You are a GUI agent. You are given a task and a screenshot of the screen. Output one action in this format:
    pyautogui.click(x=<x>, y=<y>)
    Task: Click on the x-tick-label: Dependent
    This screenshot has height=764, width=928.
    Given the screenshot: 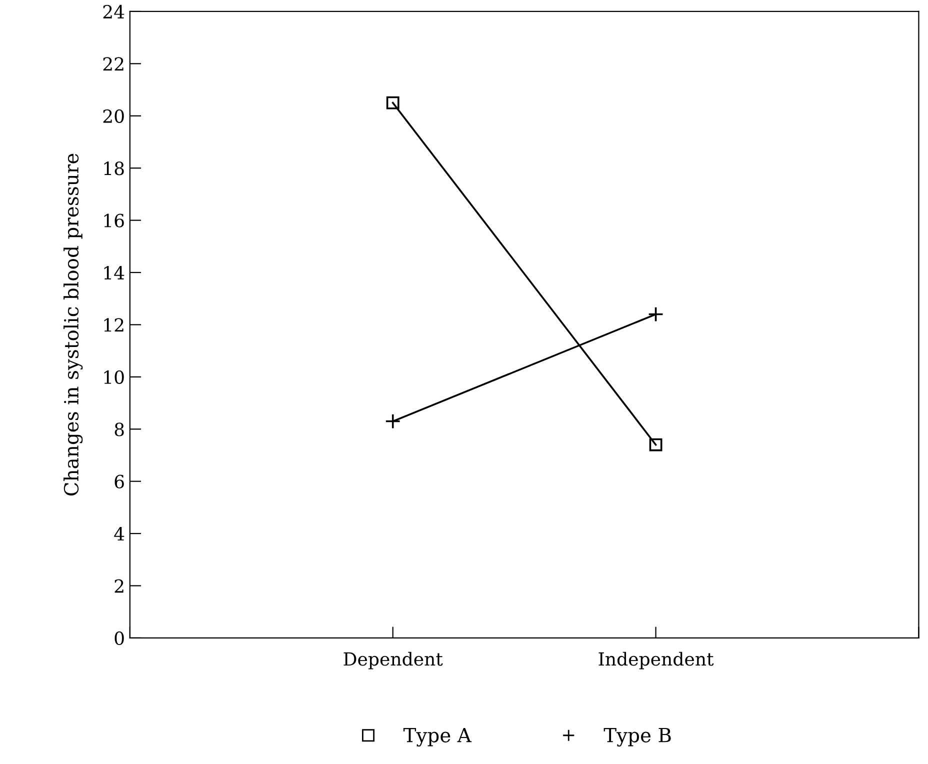 What is the action you would take?
    pyautogui.click(x=393, y=661)
    